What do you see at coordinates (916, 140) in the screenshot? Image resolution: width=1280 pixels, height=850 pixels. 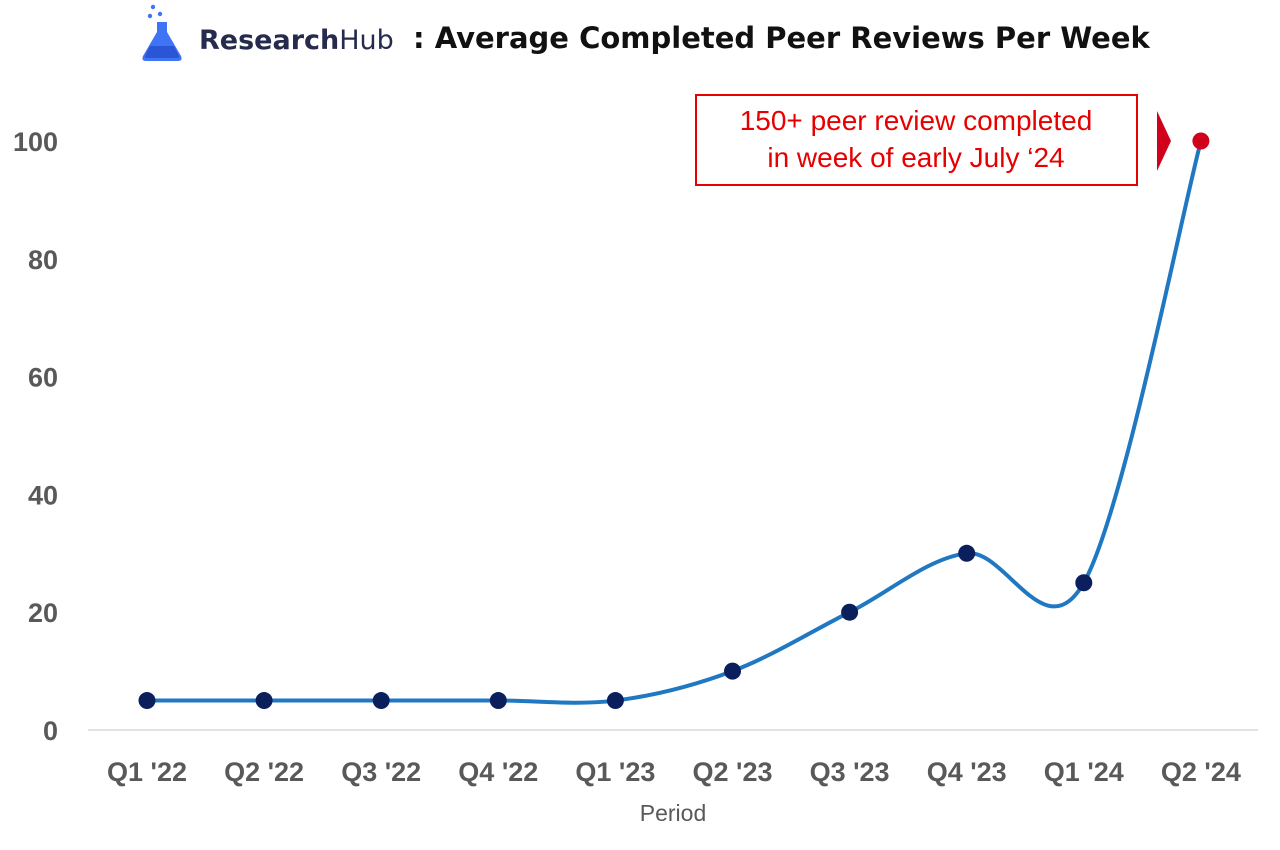 I see `annotation-box` at bounding box center [916, 140].